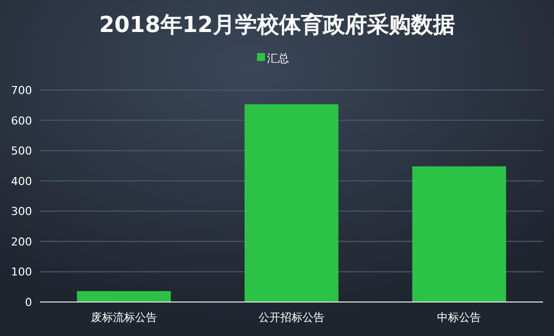  I want to click on chart-title: 2018年12月学校体育政府采购数据, so click(277, 25).